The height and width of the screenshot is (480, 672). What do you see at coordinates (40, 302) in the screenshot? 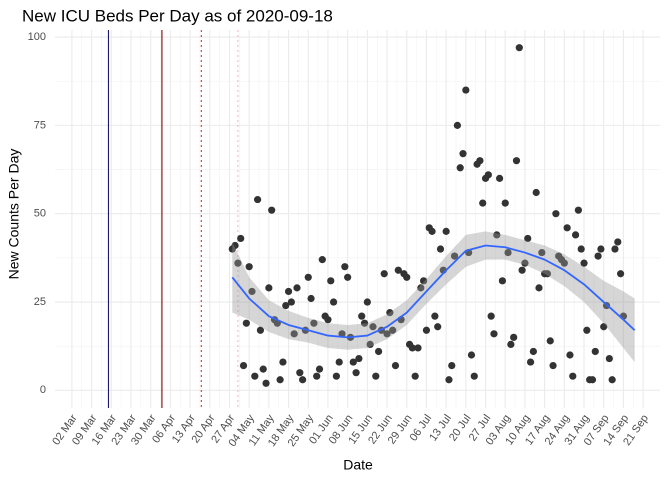
I see `y-tick-label: 25` at bounding box center [40, 302].